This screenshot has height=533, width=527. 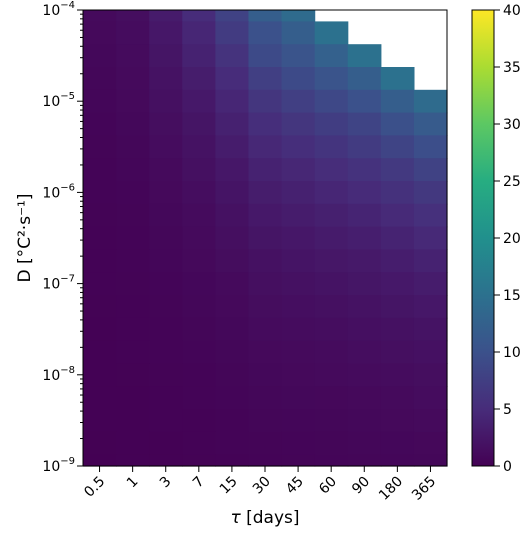 What do you see at coordinates (512, 239) in the screenshot?
I see `colorbar-tick-label: 20` at bounding box center [512, 239].